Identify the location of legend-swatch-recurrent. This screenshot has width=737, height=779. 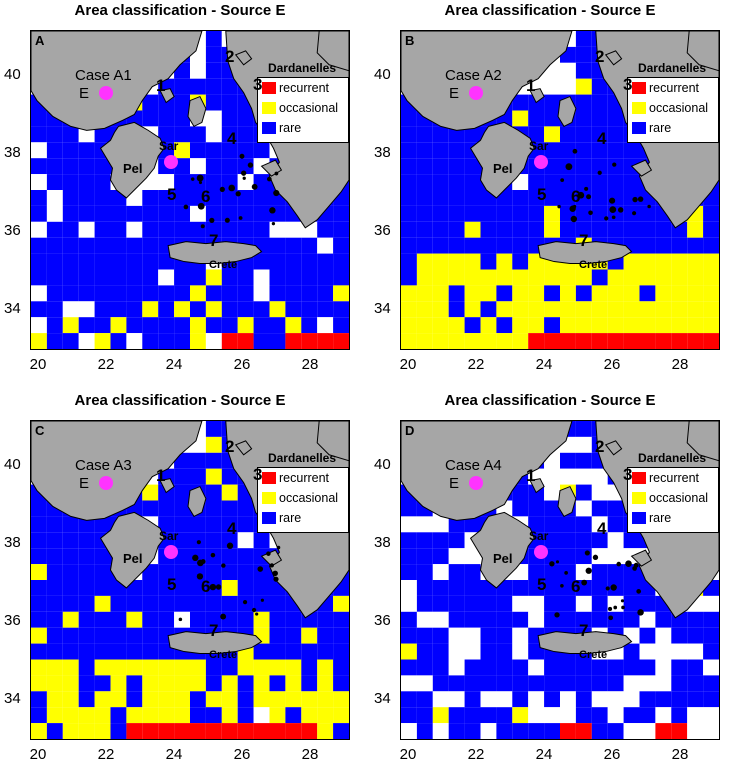
(639, 88).